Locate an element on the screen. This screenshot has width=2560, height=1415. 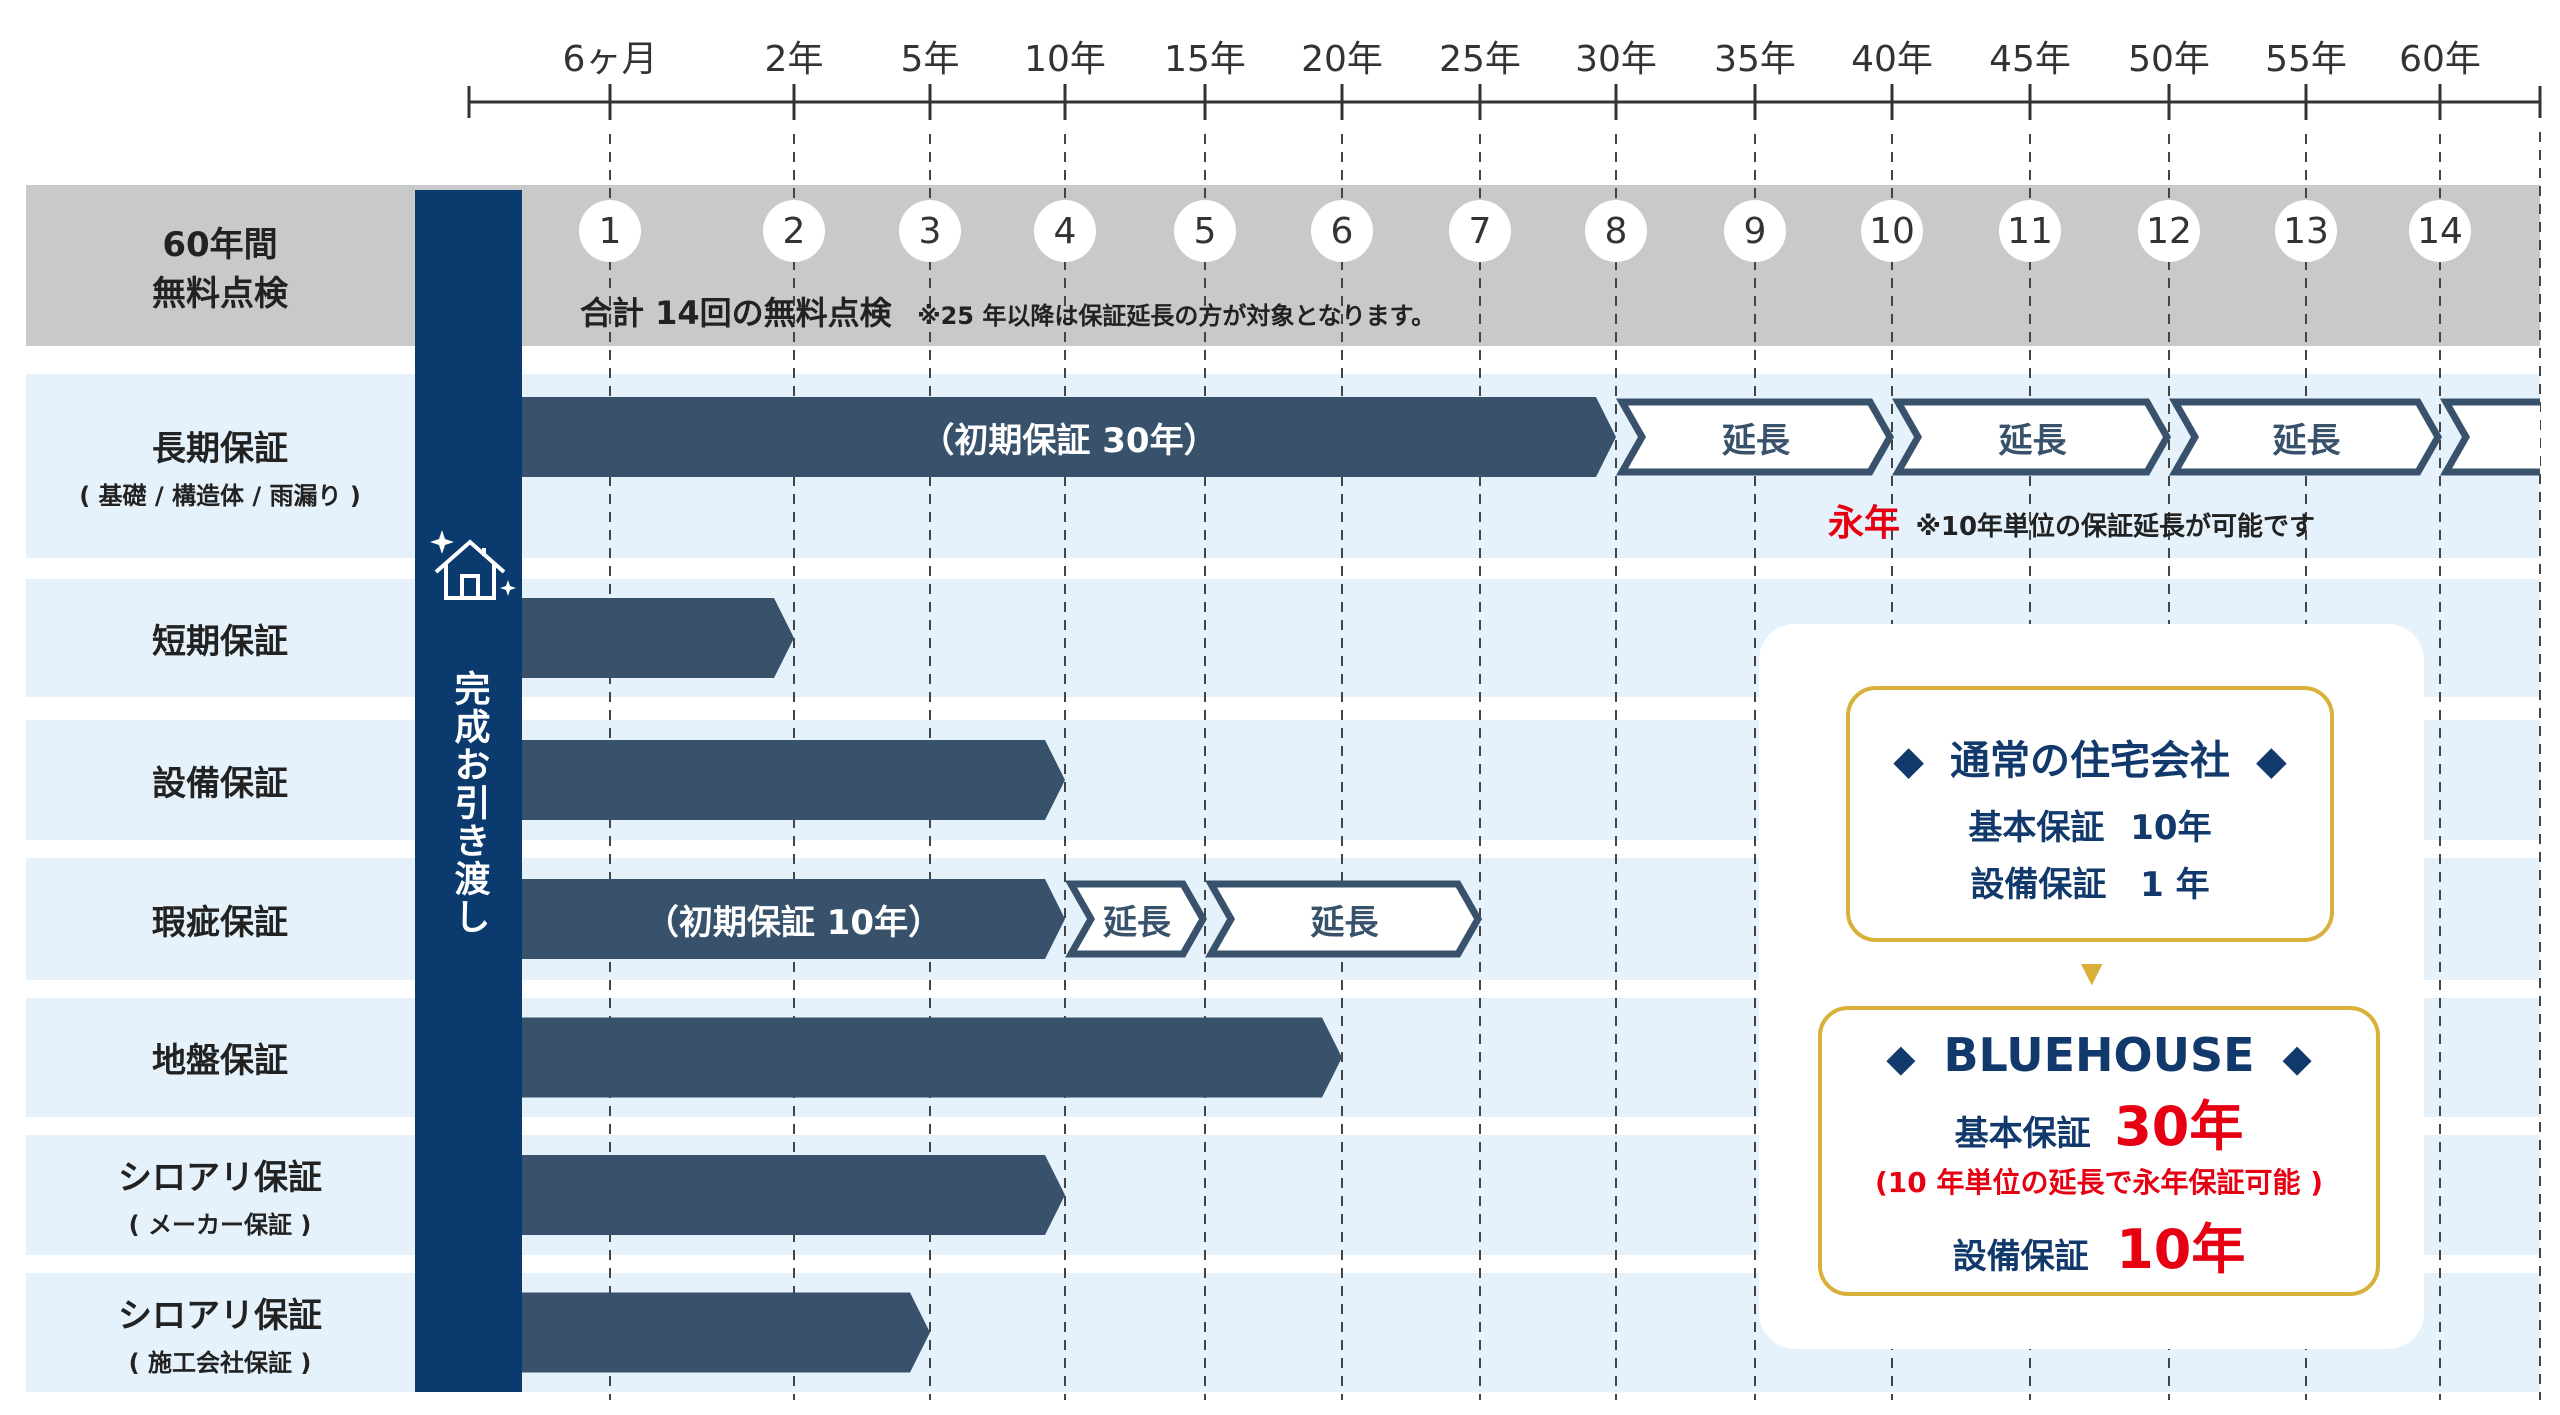
tick-label: 30年 is located at coordinates (1616, 59).